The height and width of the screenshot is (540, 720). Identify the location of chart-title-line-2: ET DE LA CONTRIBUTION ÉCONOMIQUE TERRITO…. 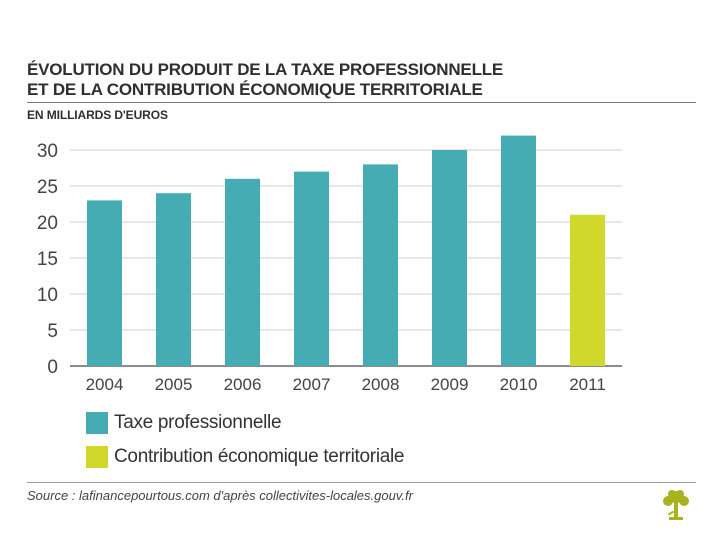
(255, 89).